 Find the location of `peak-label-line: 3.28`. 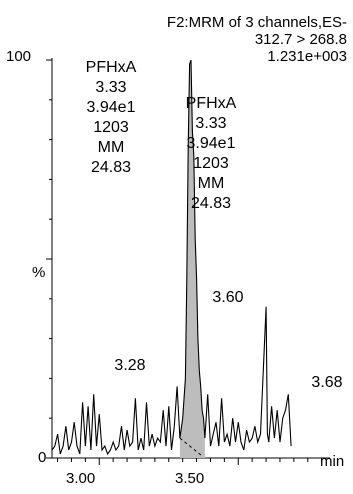

peak-label-line: 3.28 is located at coordinates (130, 365).